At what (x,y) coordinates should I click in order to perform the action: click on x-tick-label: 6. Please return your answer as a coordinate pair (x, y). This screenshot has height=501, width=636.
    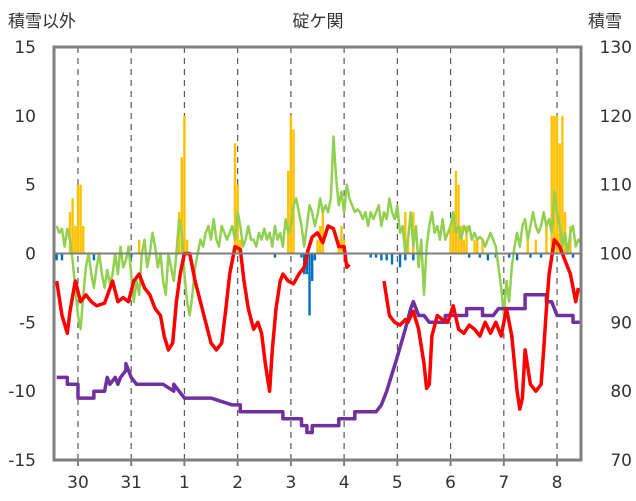
    Looking at the image, I should click on (450, 483).